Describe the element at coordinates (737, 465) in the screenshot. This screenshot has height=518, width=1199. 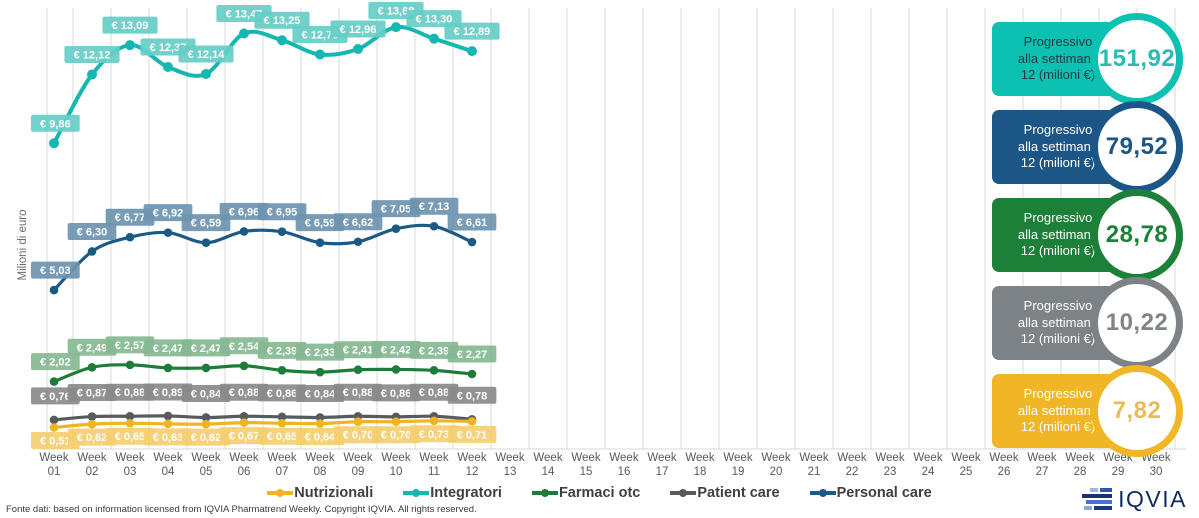
I see `x-tick: Week 19` at that location.